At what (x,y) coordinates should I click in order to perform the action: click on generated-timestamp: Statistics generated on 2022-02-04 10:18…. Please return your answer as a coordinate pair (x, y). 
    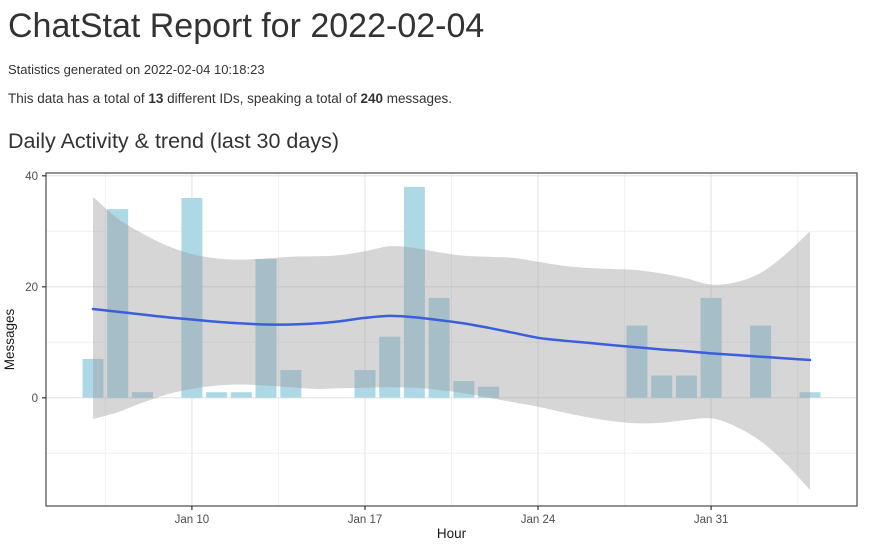
    Looking at the image, I should click on (136, 69).